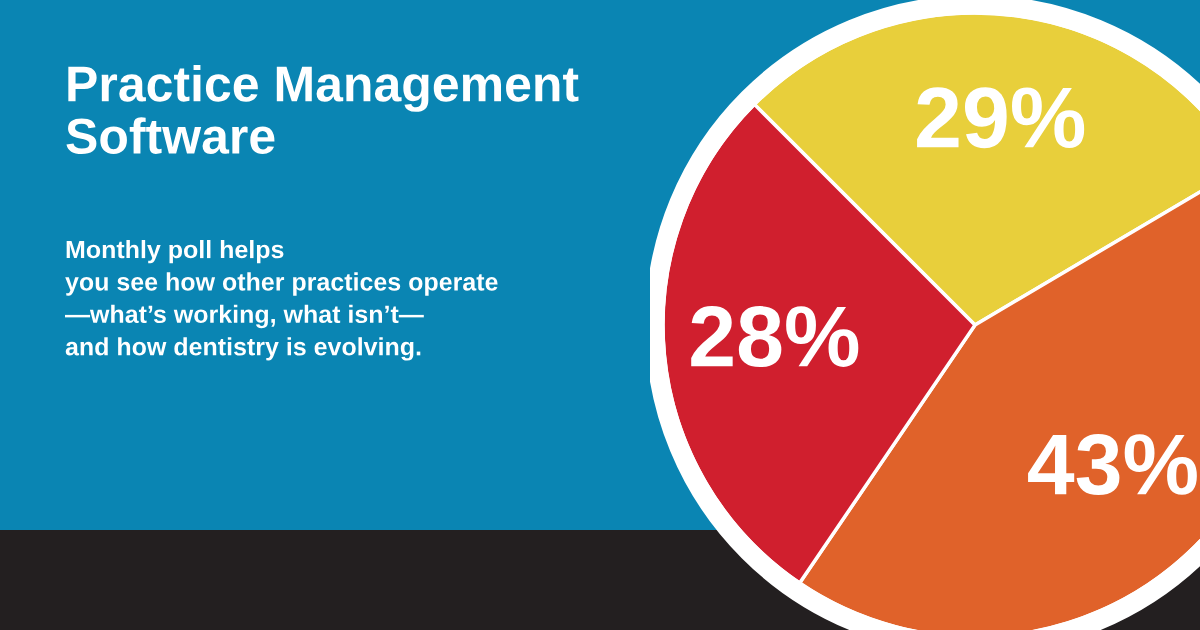 The width and height of the screenshot is (1200, 630). Describe the element at coordinates (281, 300) in the screenshot. I see `text: Monthly poll helps you see how other practices operate —what’s working, what isn’t— and how dentistry is evolving.` at that location.